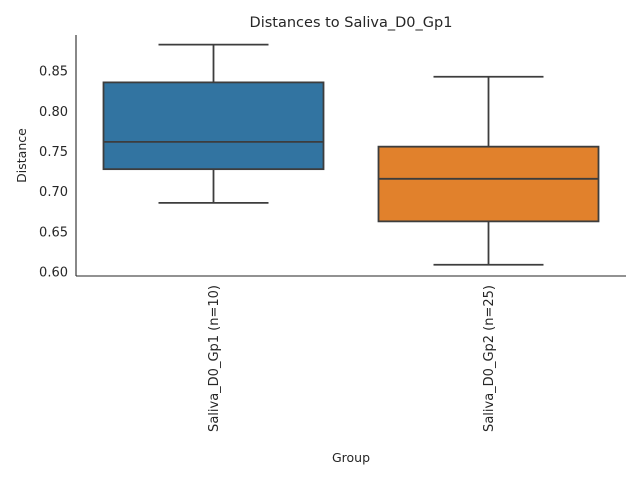  I want to click on y-tick-label: 0.60, so click(53, 272).